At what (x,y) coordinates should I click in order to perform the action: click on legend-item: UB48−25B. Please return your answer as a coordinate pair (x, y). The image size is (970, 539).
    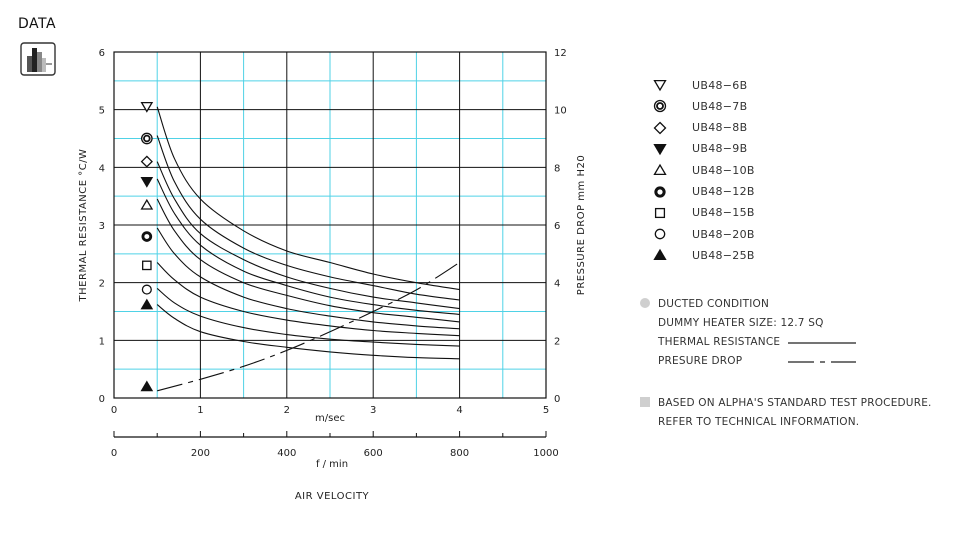
    Looking at the image, I should click on (702, 255).